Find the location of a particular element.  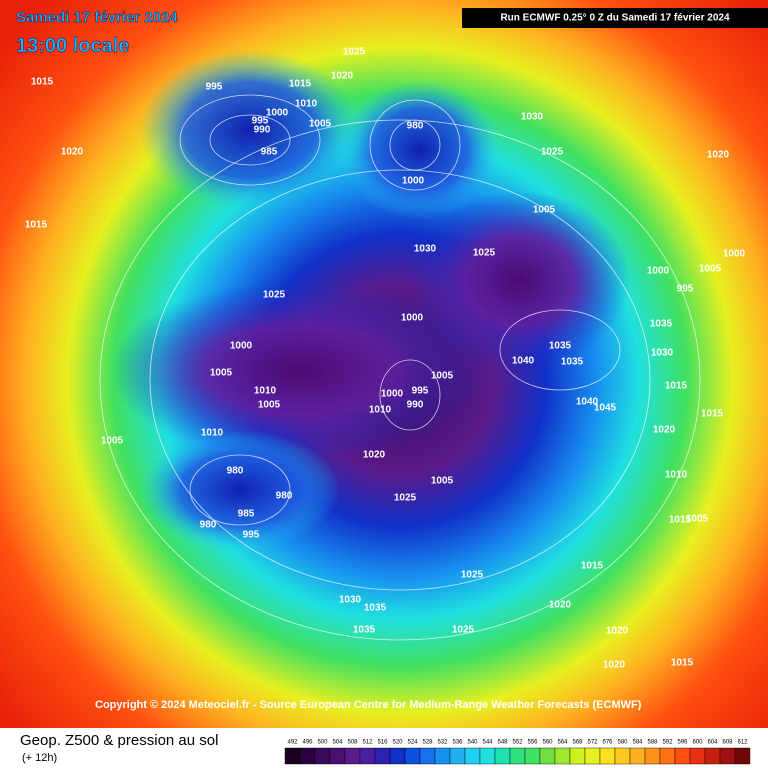

scale-tick-label: 504 is located at coordinates (337, 743).